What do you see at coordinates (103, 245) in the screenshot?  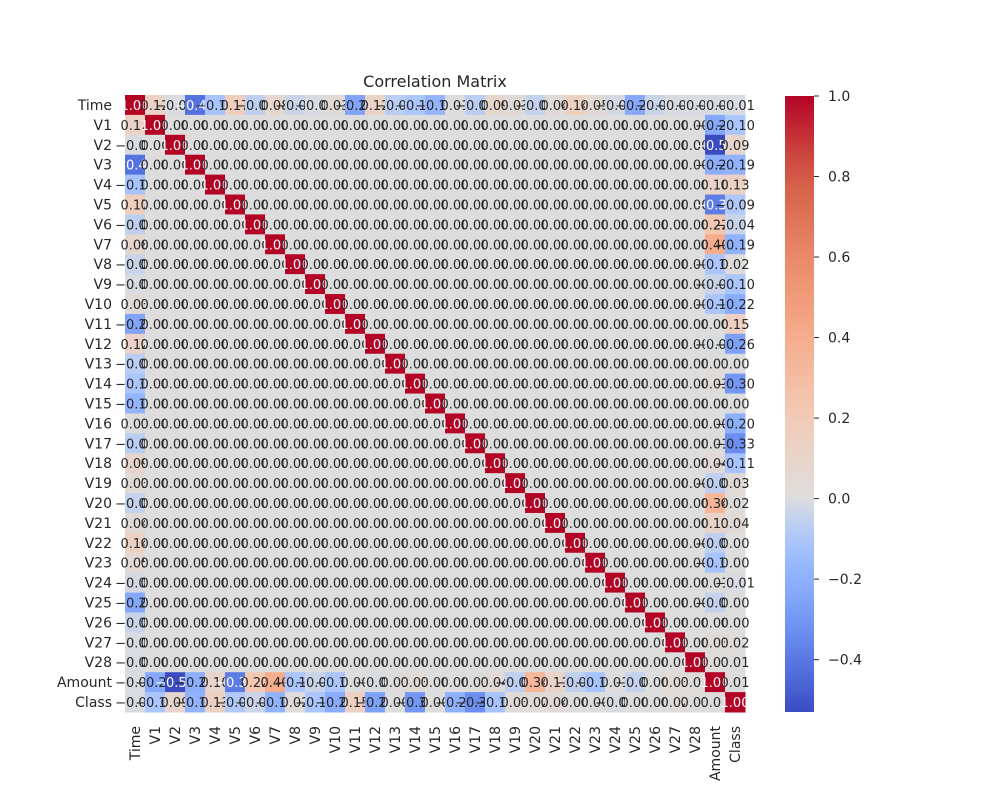 I see `y-tick-label: V7` at bounding box center [103, 245].